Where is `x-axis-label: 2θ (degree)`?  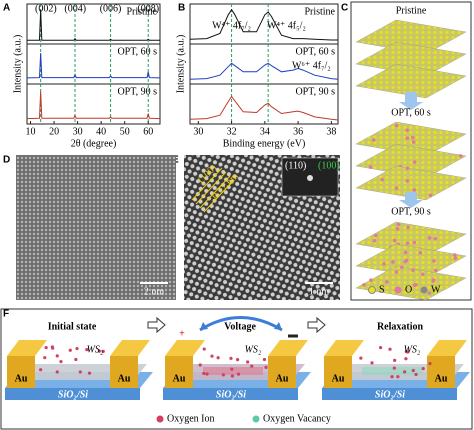
x-axis-label: 2θ (degree) is located at coordinates (94, 143).